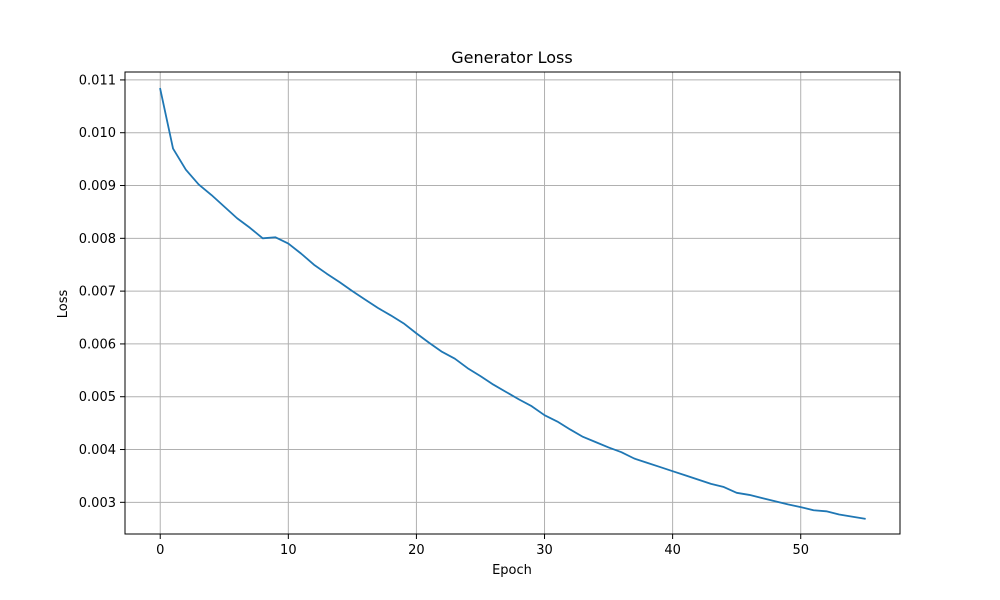 The height and width of the screenshot is (600, 1000). I want to click on x-tick-label: 0, so click(160, 550).